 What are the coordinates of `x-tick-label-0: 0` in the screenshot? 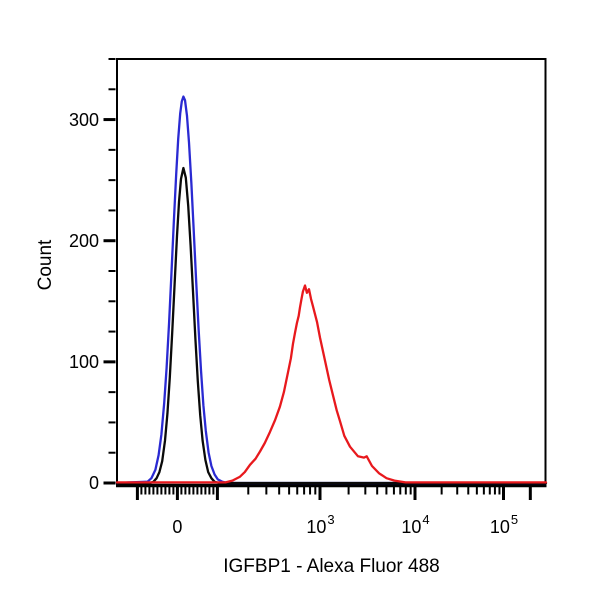 It's located at (177, 527).